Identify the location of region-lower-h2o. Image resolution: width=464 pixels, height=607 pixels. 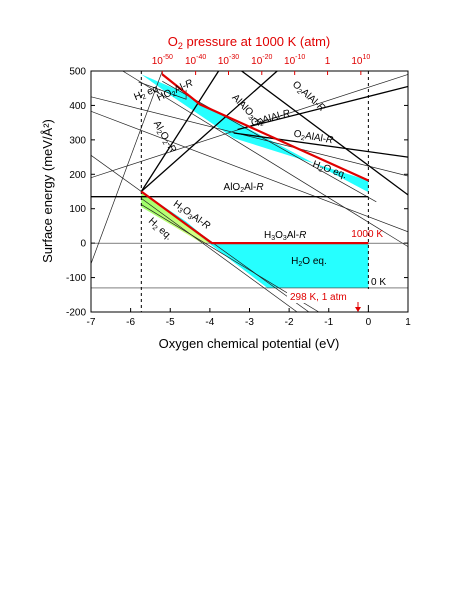
(255, 239).